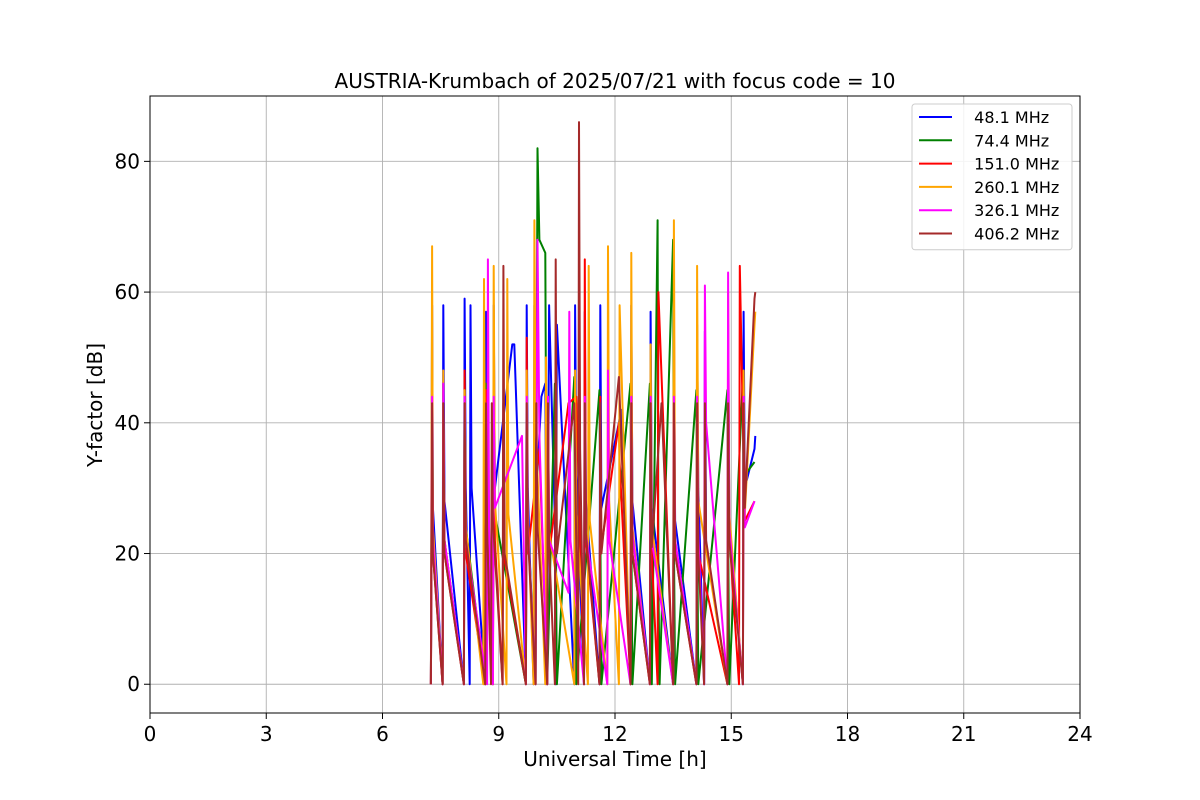 The image size is (1200, 800). I want to click on x-tick-label: 3, so click(266, 734).